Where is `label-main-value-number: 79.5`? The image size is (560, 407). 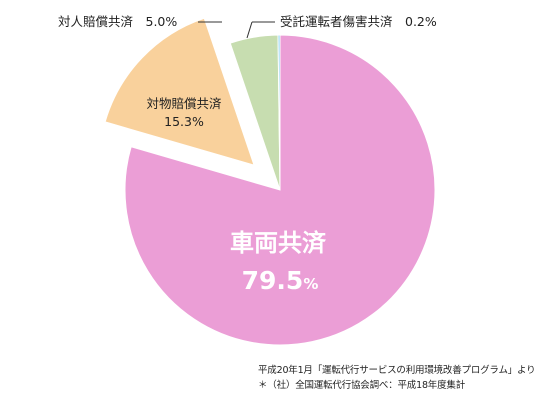 label-main-value-number: 79.5 is located at coordinates (273, 280).